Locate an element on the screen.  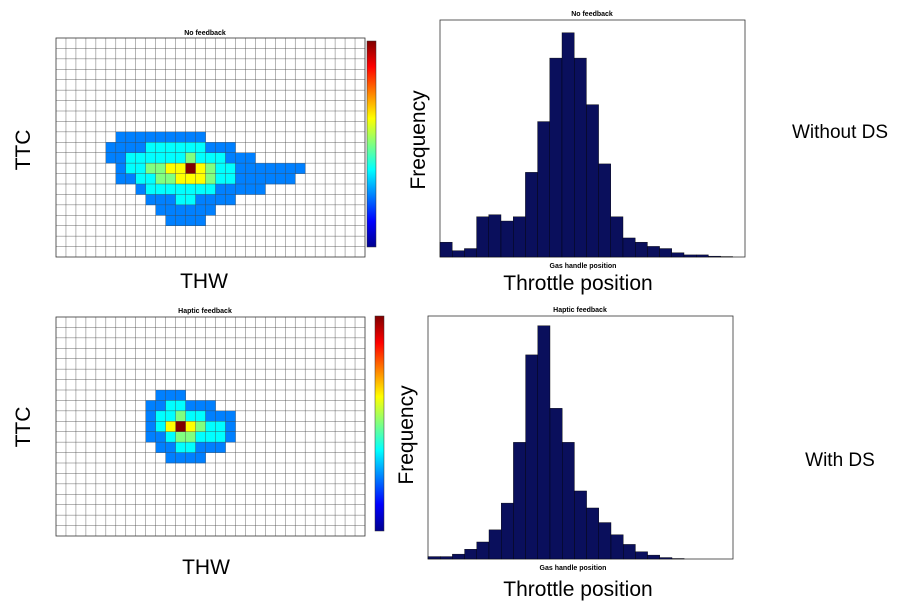
hist-top-axis-xlabel: Throttle position is located at coordinates (577, 283).